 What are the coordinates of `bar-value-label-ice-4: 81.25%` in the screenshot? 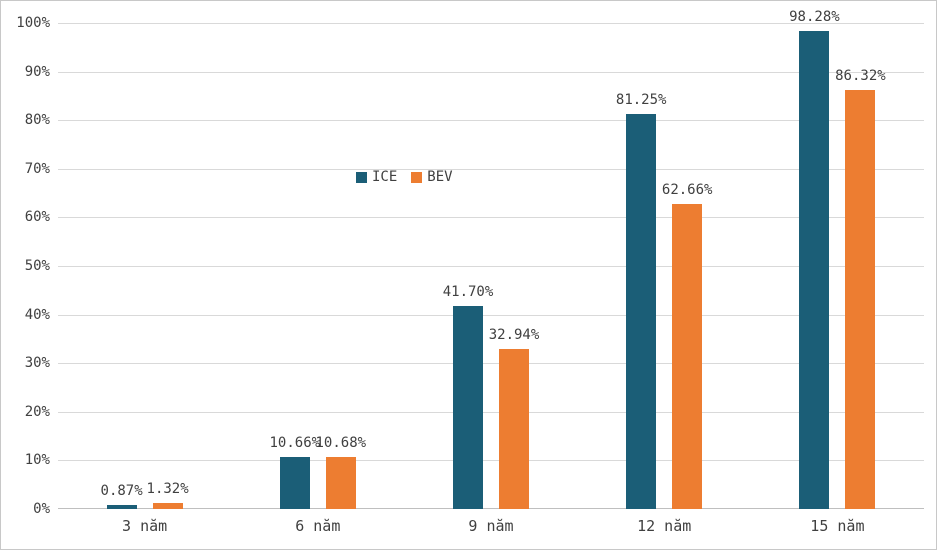 It's located at (641, 100).